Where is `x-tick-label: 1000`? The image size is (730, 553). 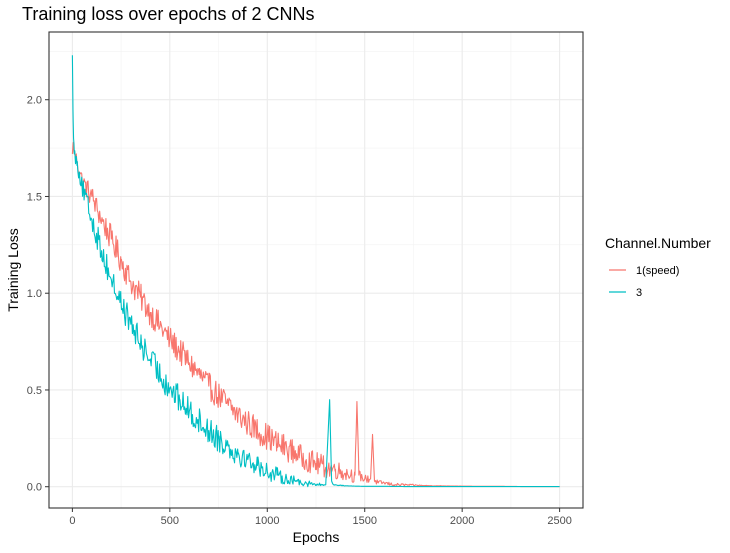
x-tick-label: 1000 is located at coordinates (267, 521).